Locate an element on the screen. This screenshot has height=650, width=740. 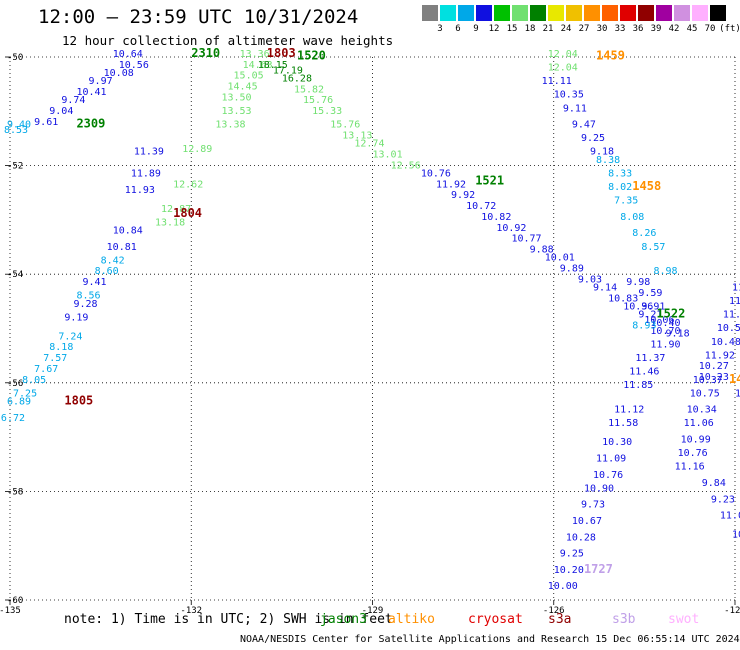
wave-height-label: 10.77 is located at coordinates (526, 239).